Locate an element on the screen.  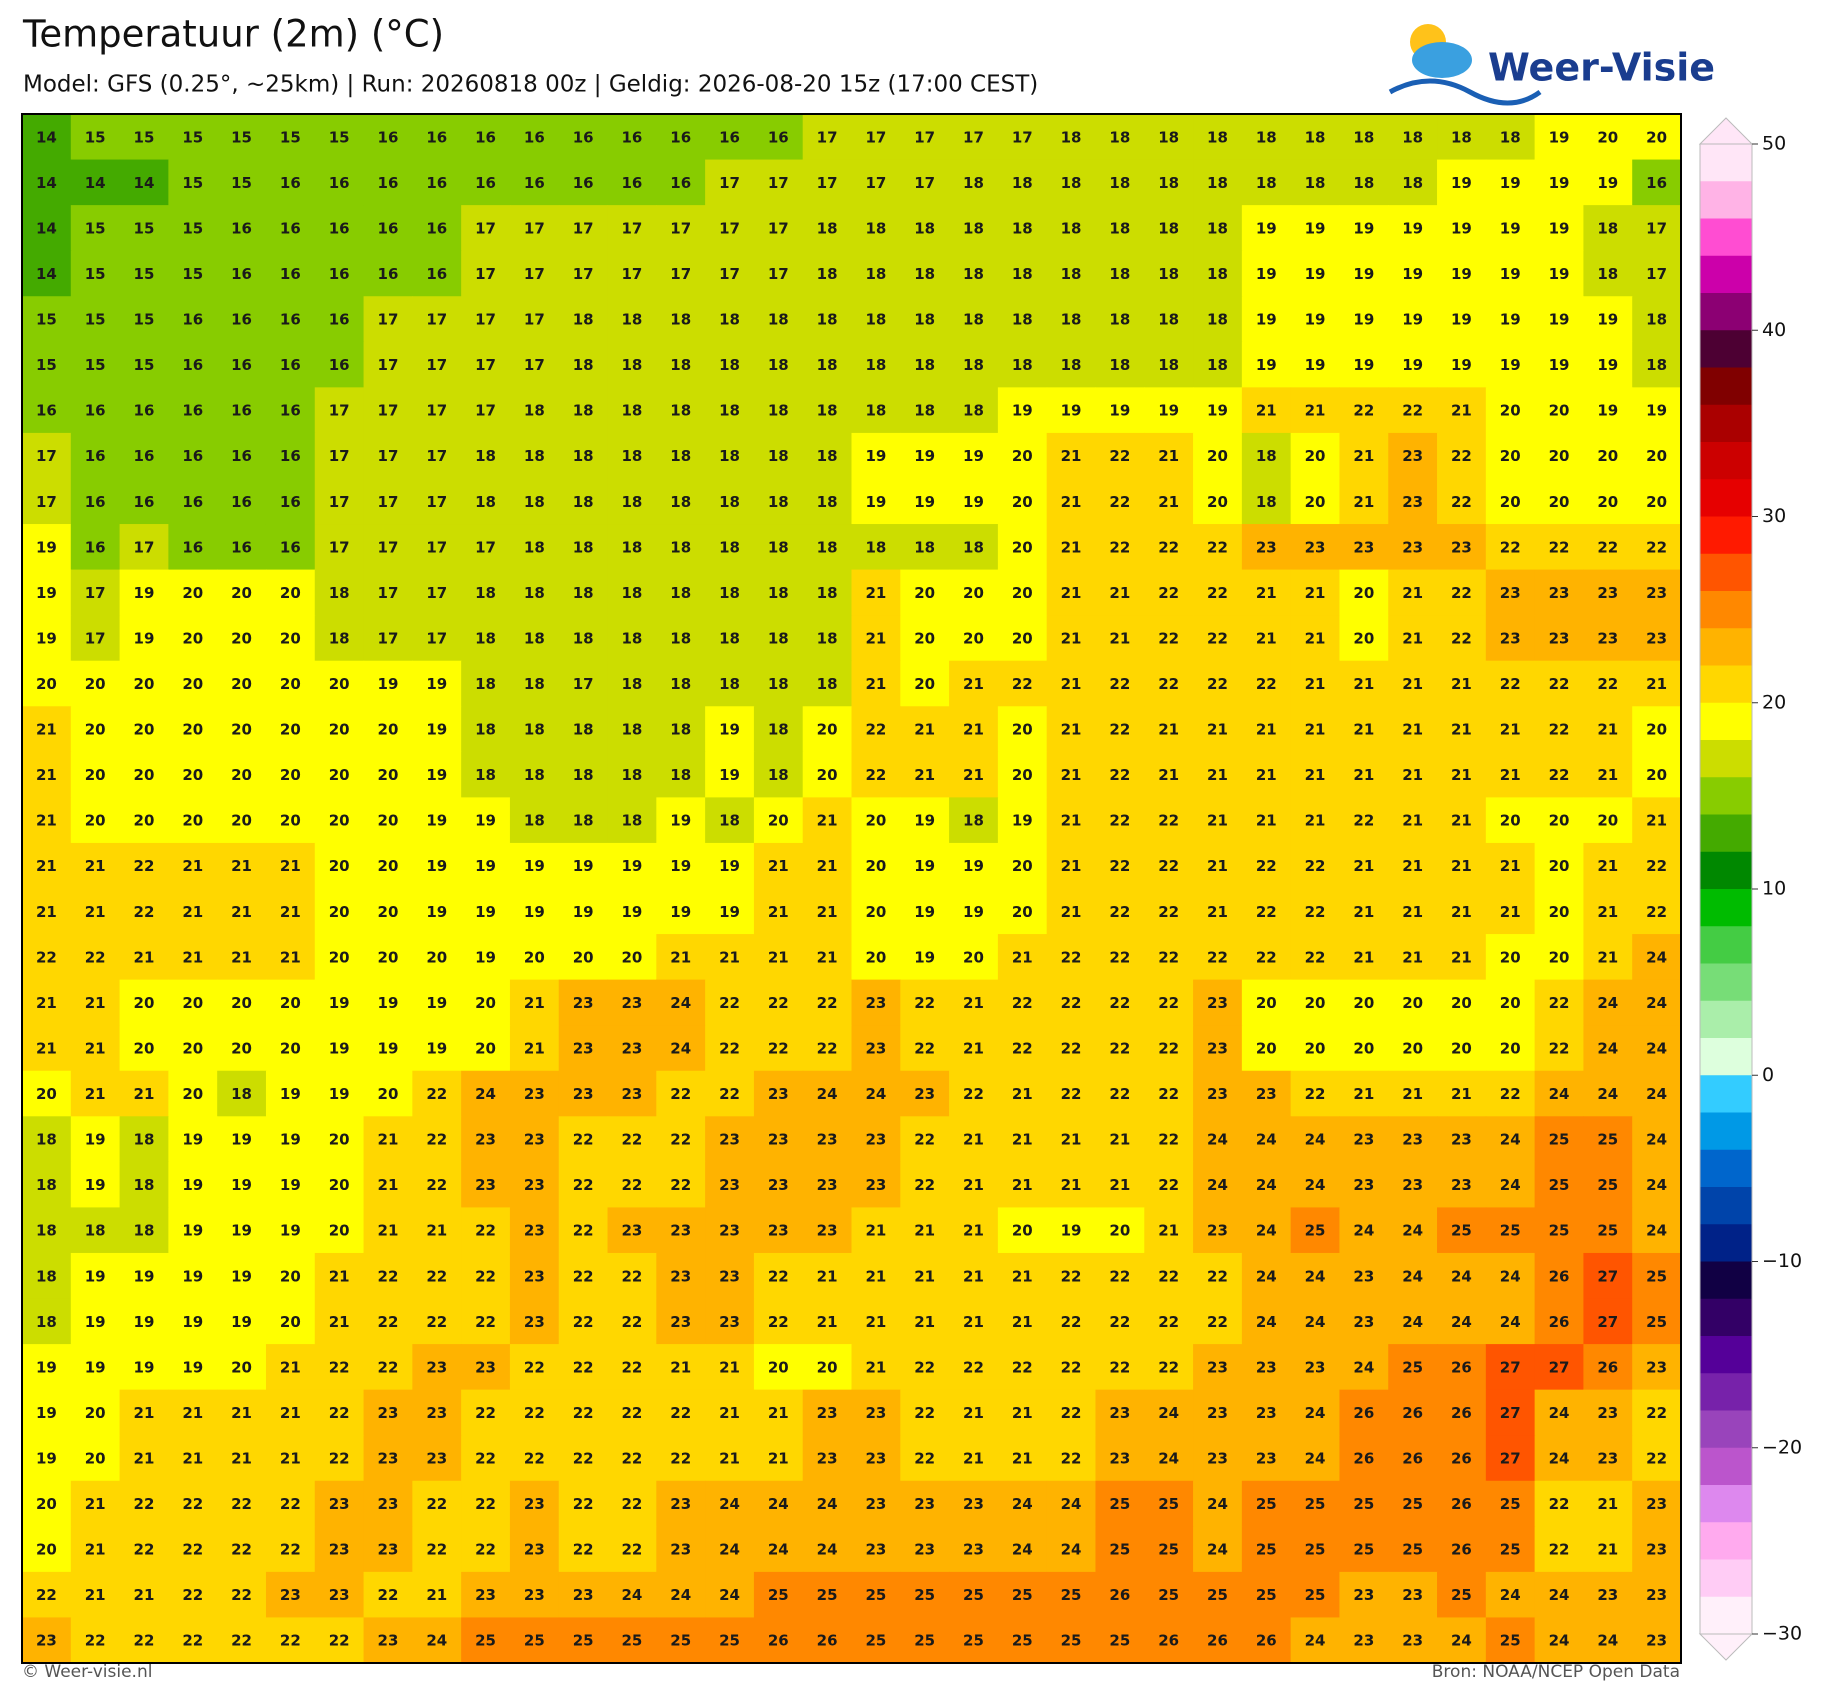
colorbar-segment is located at coordinates (1726, 1355).